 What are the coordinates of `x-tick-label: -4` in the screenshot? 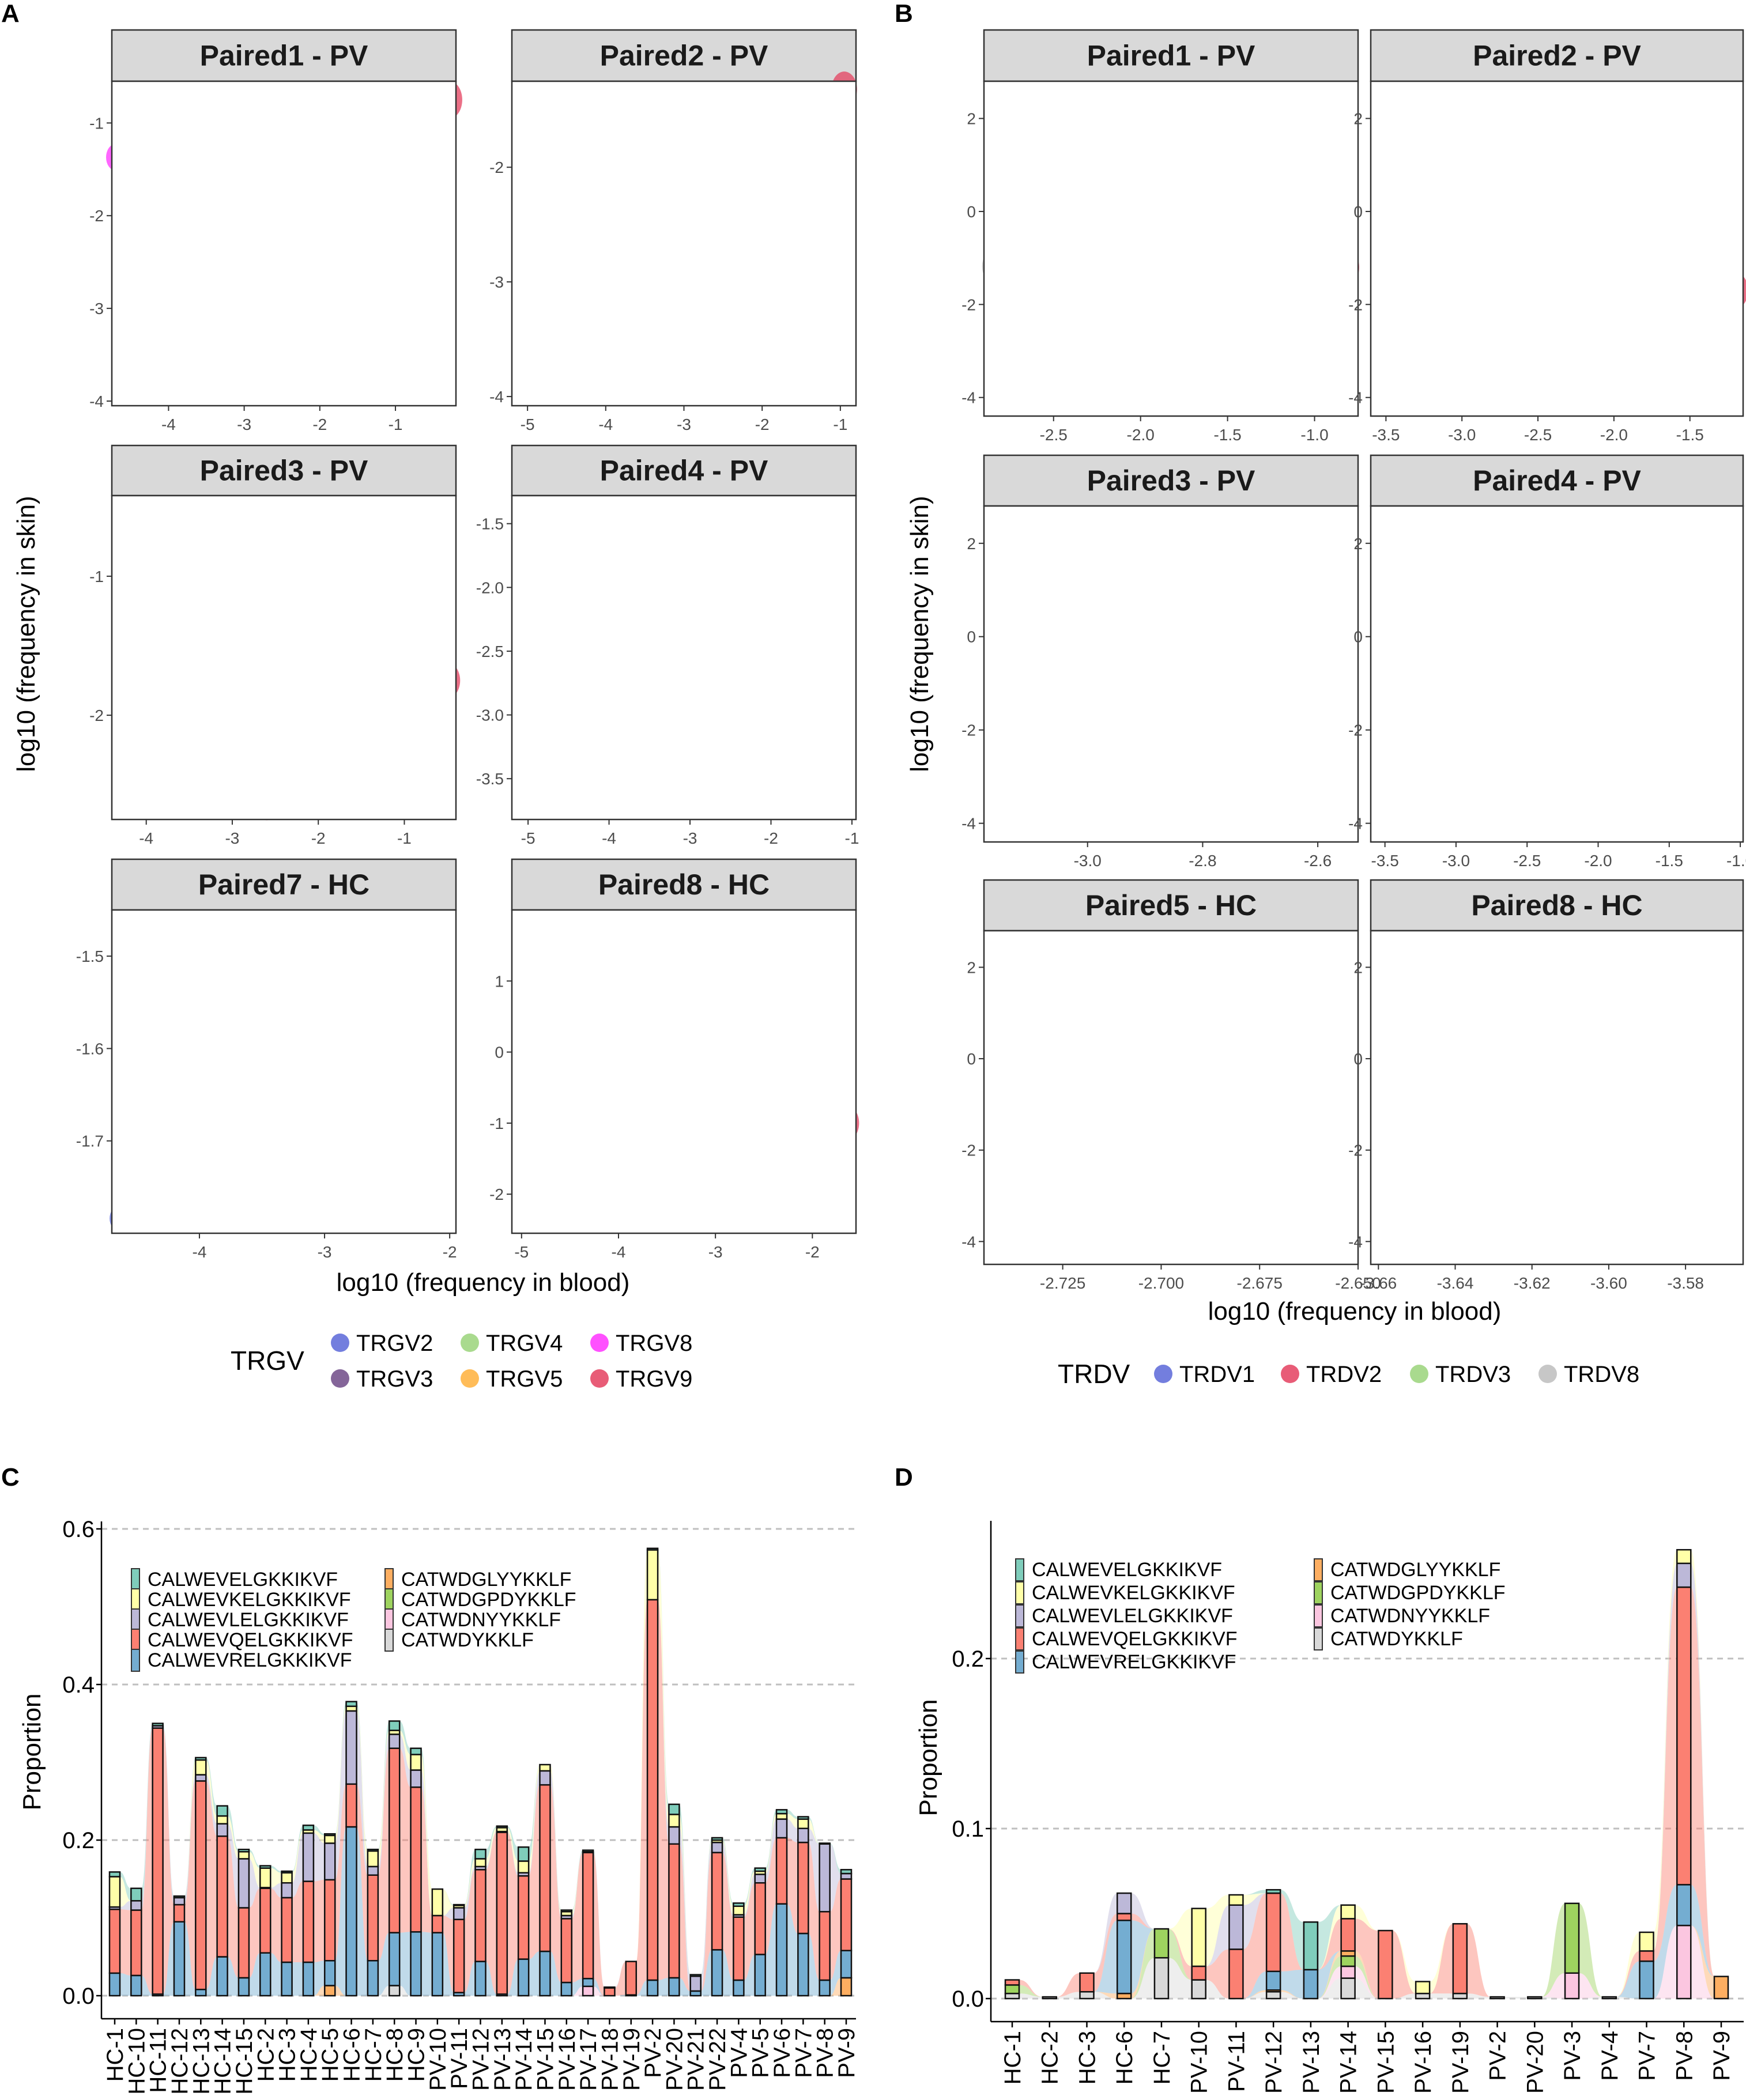 It's located at (168, 424).